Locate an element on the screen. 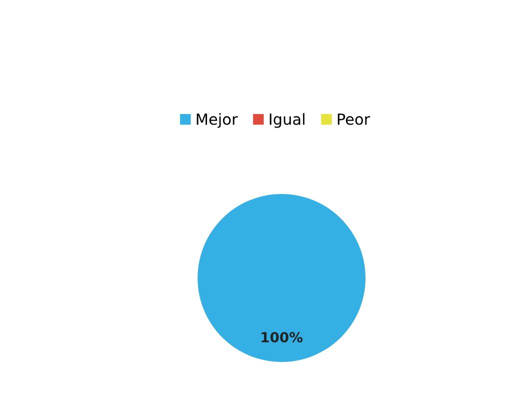 This screenshot has width=519, height=414. legend-label: Peor is located at coordinates (354, 119).